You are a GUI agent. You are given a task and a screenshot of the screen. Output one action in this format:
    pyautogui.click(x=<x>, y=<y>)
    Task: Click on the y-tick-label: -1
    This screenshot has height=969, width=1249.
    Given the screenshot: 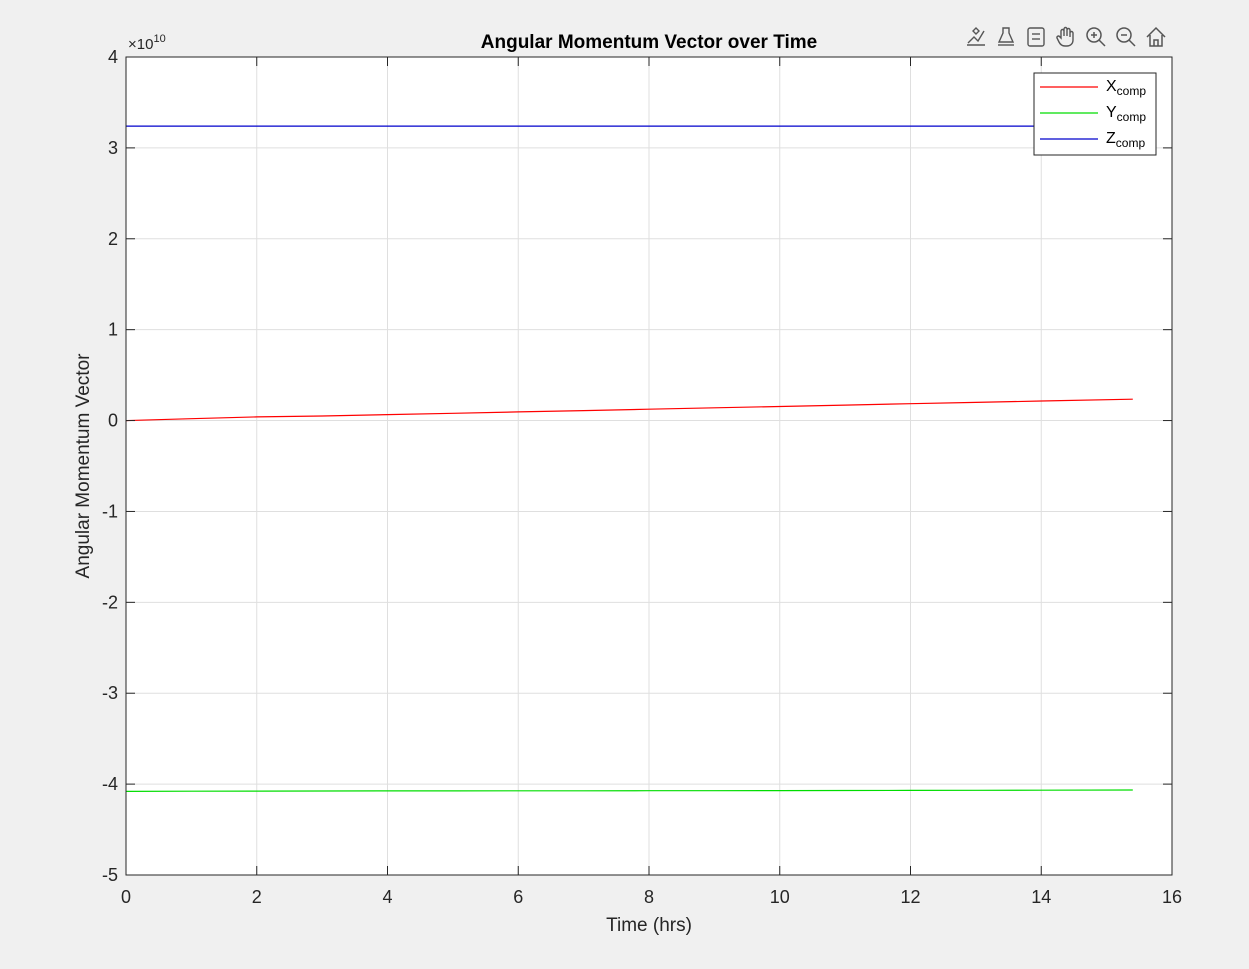 What is the action you would take?
    pyautogui.click(x=110, y=511)
    